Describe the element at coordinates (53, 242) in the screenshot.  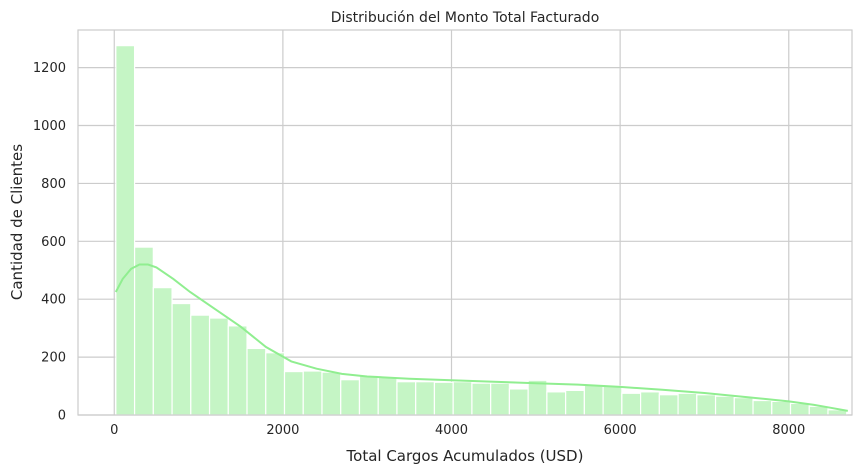
I see `y-tick-label: 600` at that location.